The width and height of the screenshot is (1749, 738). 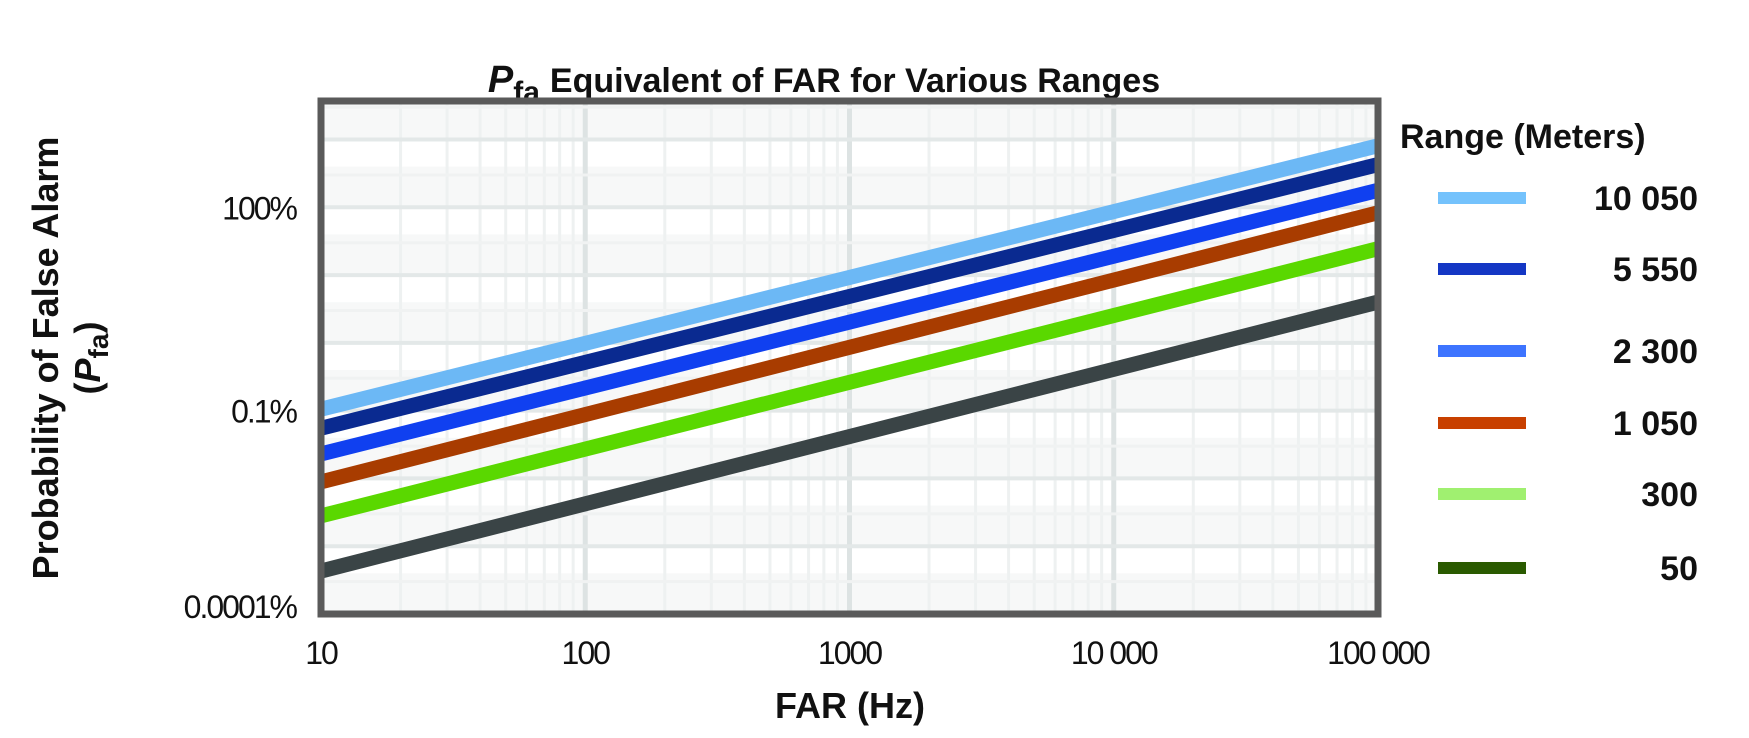 What do you see at coordinates (1523, 137) in the screenshot?
I see `legend-title: Range (Meters)` at bounding box center [1523, 137].